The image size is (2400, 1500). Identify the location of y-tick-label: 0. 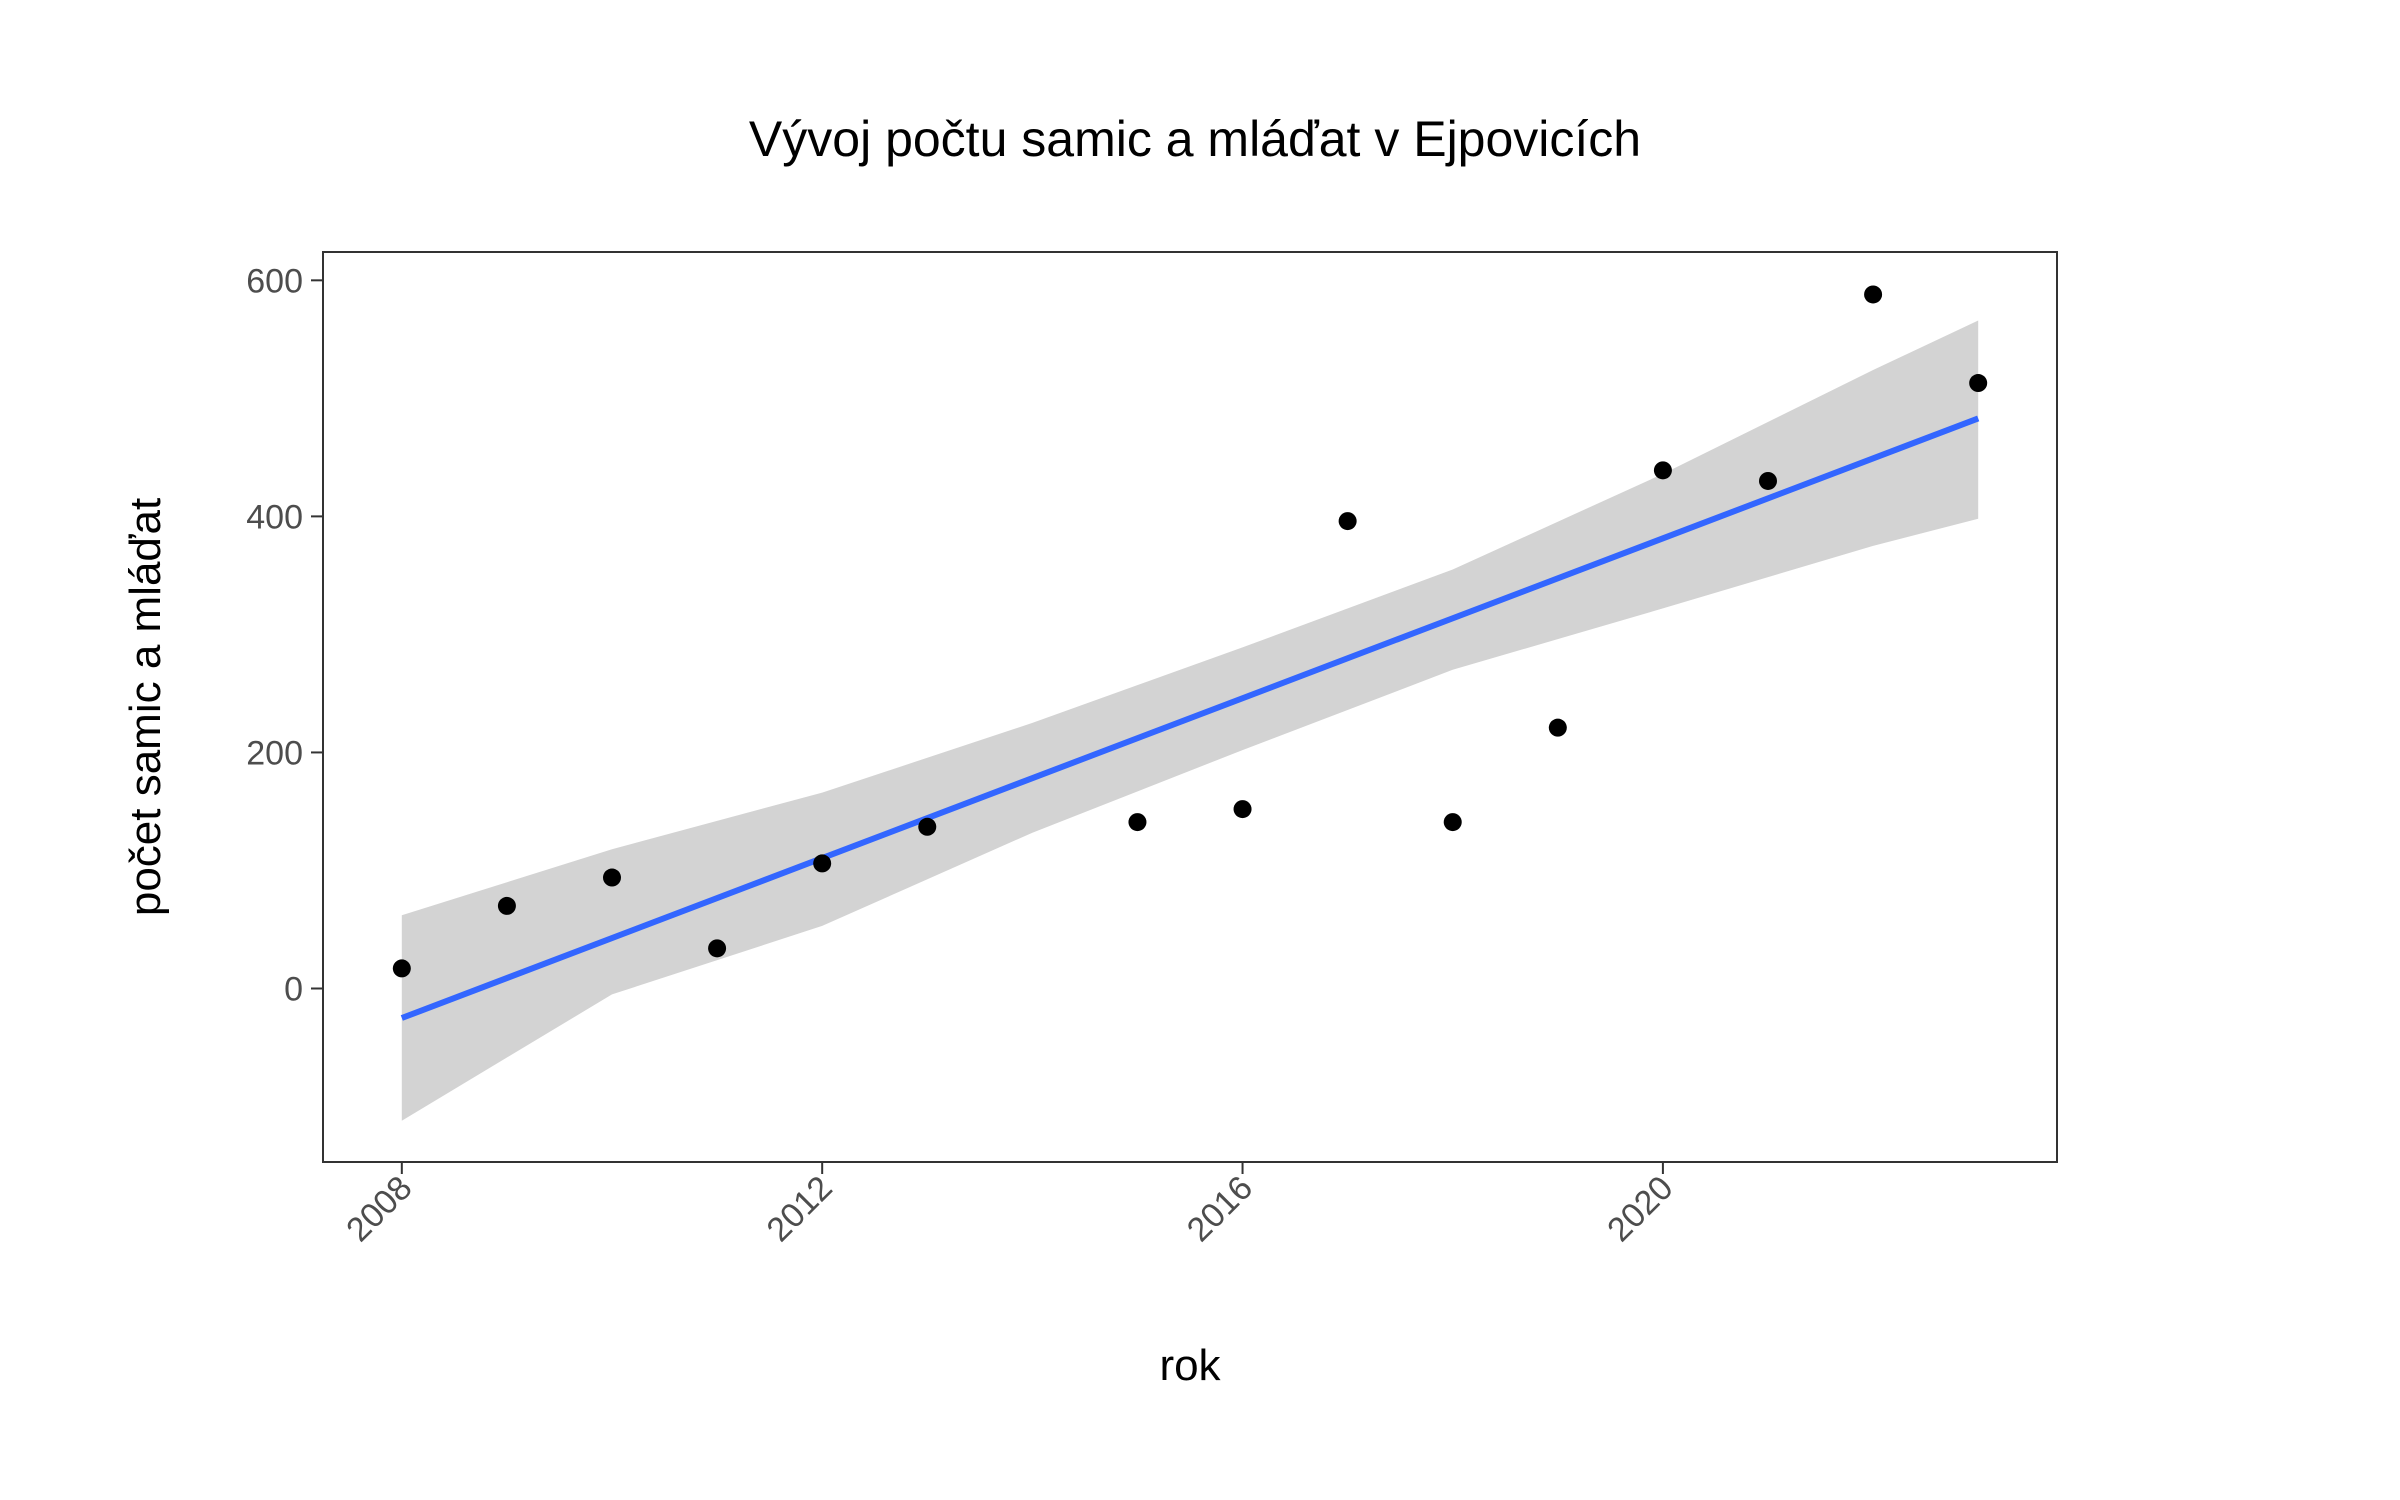
(293, 989).